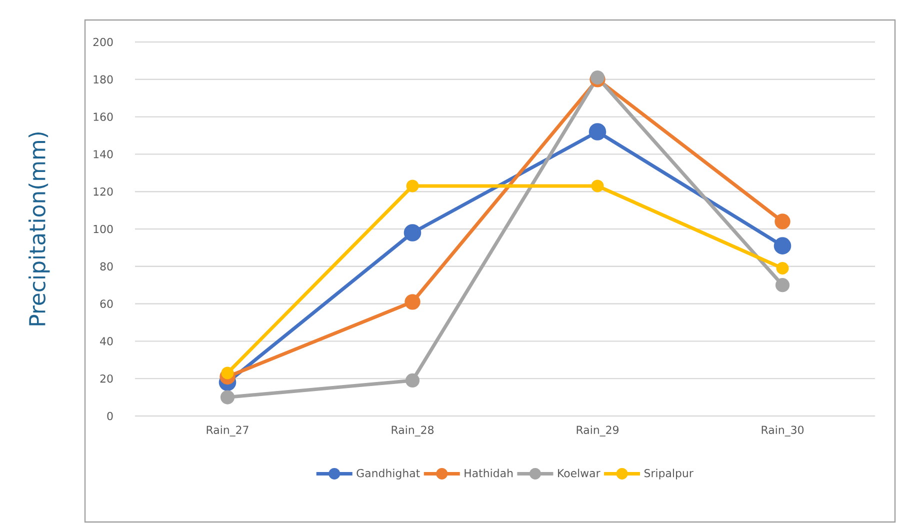 The image size is (898, 526). I want to click on y-tick-label: 100, so click(103, 229).